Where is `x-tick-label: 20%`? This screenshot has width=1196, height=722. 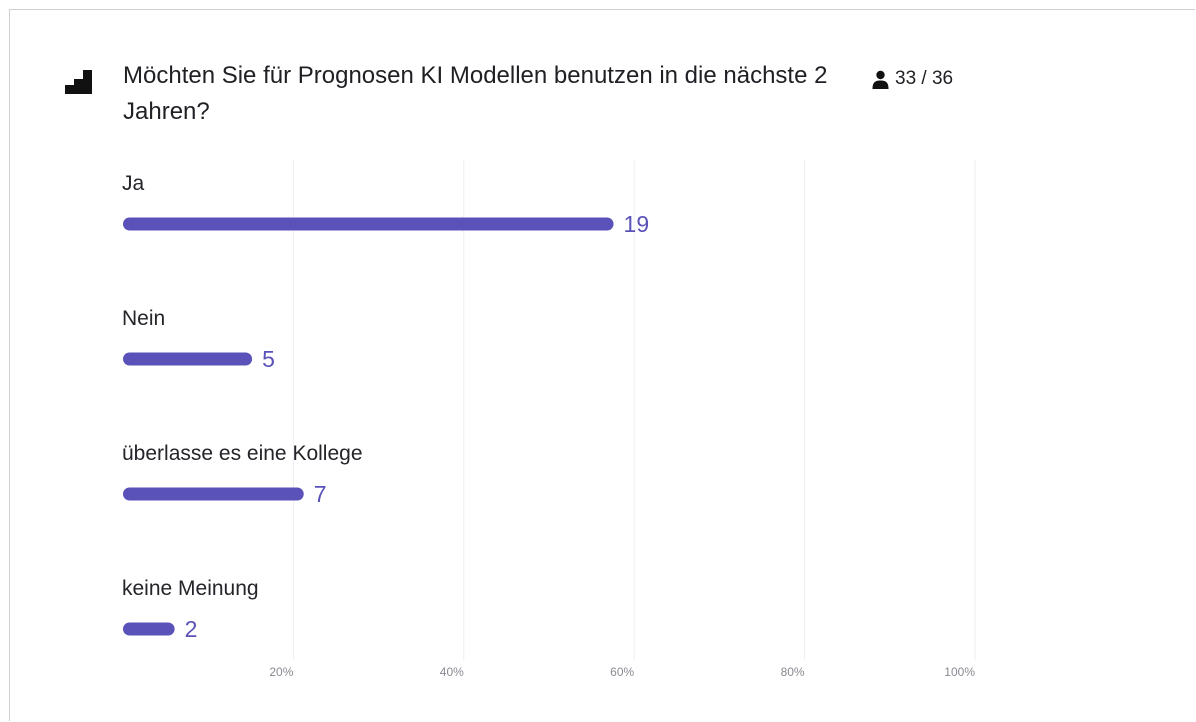 x-tick-label: 20% is located at coordinates (281, 672).